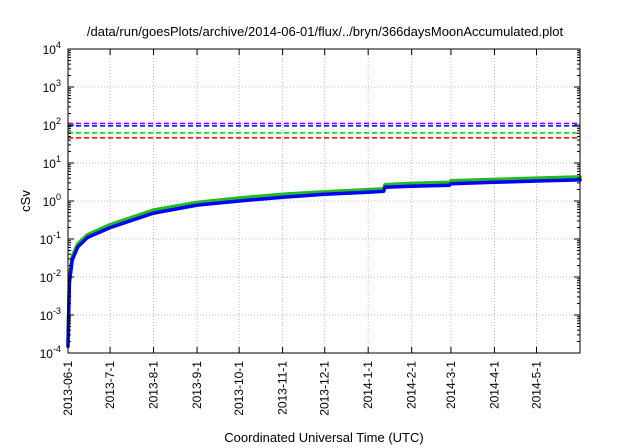  What do you see at coordinates (25, 201) in the screenshot?
I see `y-axis-label: cSv` at bounding box center [25, 201].